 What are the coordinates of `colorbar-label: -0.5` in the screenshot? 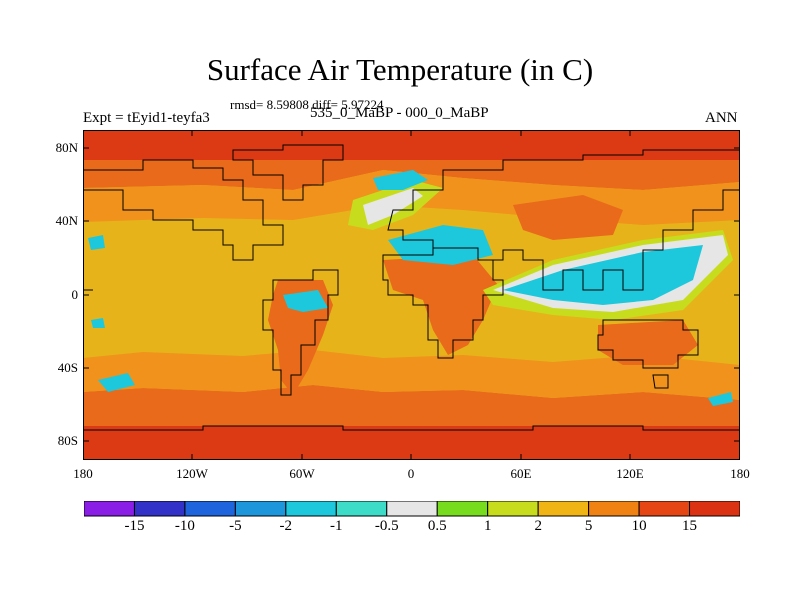 It's located at (386, 526).